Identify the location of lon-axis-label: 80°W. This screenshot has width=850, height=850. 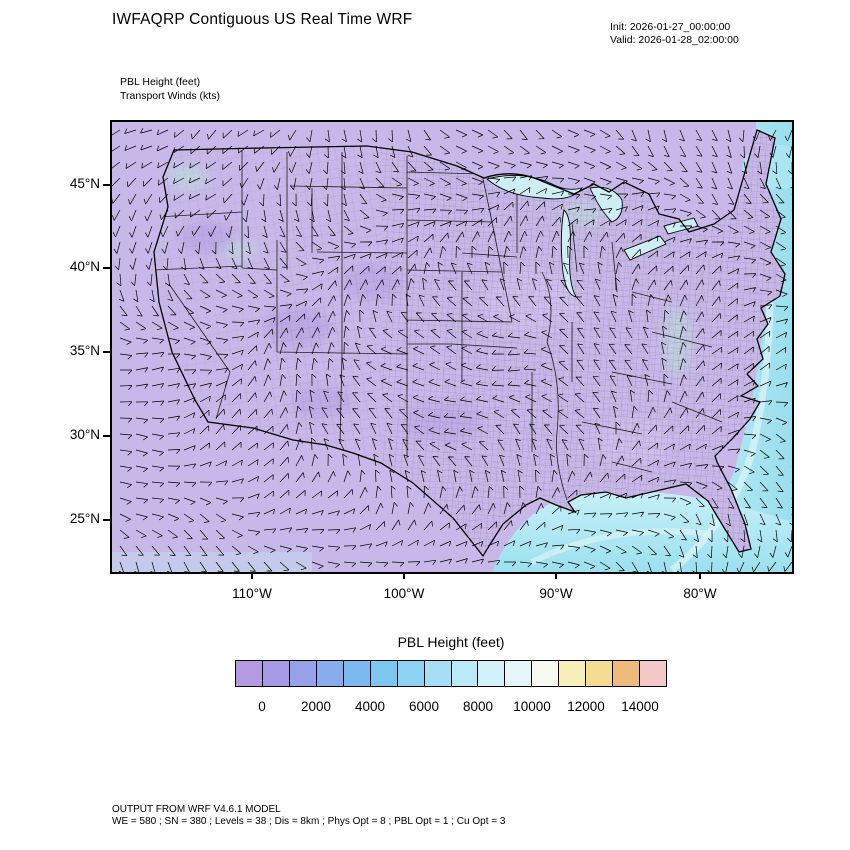
(700, 593).